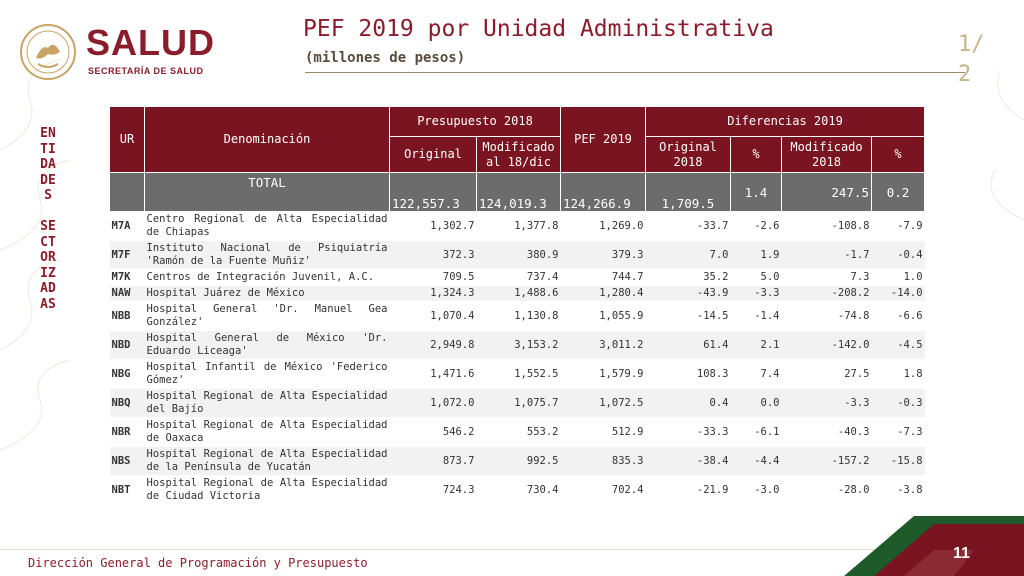 The image size is (1024, 576). Describe the element at coordinates (433, 293) in the screenshot. I see `row-original: 1,324.3` at that location.